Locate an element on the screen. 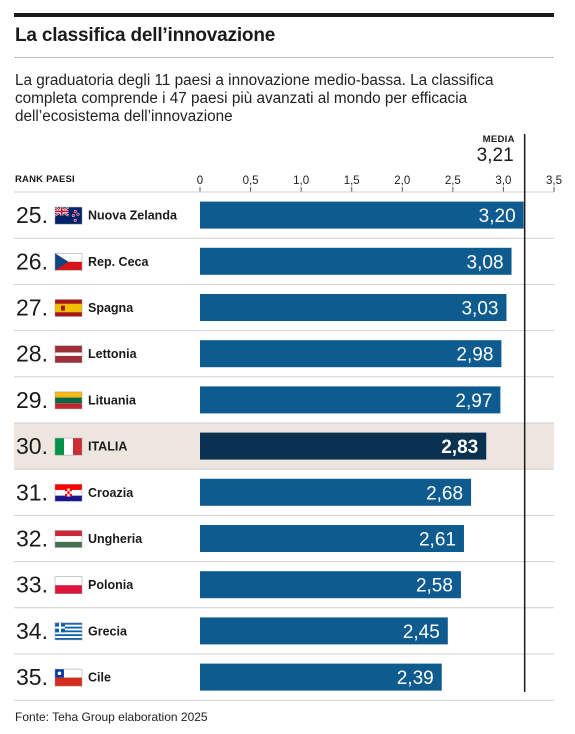 The height and width of the screenshot is (734, 575). rank-number: 27. is located at coordinates (32, 308).